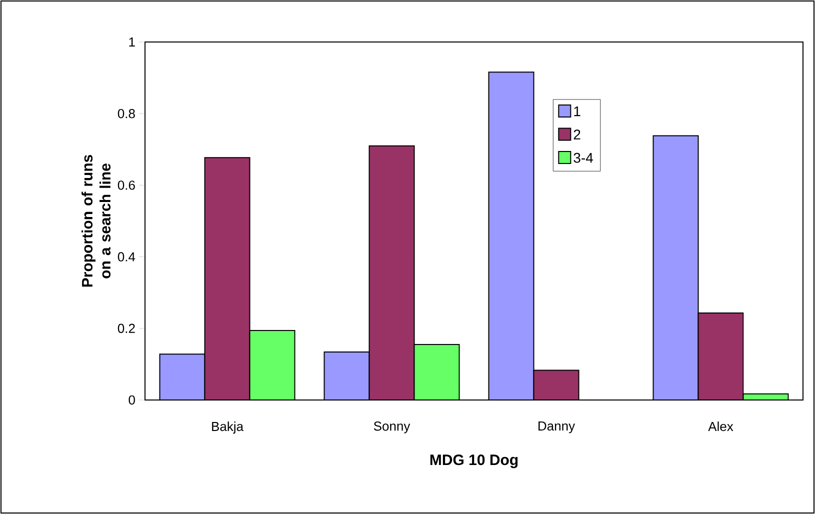 This screenshot has height=514, width=815. Describe the element at coordinates (583, 157) in the screenshot. I see `legend-label: 3-4` at that location.